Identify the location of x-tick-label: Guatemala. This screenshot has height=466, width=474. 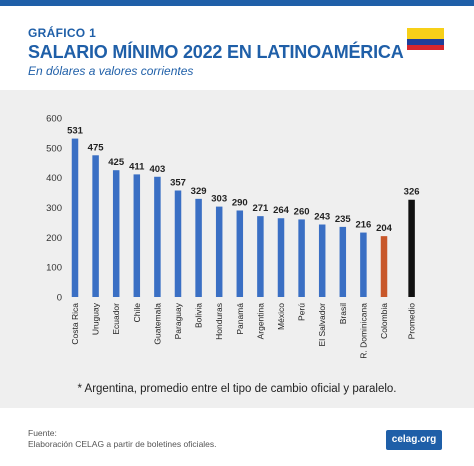
(157, 324).